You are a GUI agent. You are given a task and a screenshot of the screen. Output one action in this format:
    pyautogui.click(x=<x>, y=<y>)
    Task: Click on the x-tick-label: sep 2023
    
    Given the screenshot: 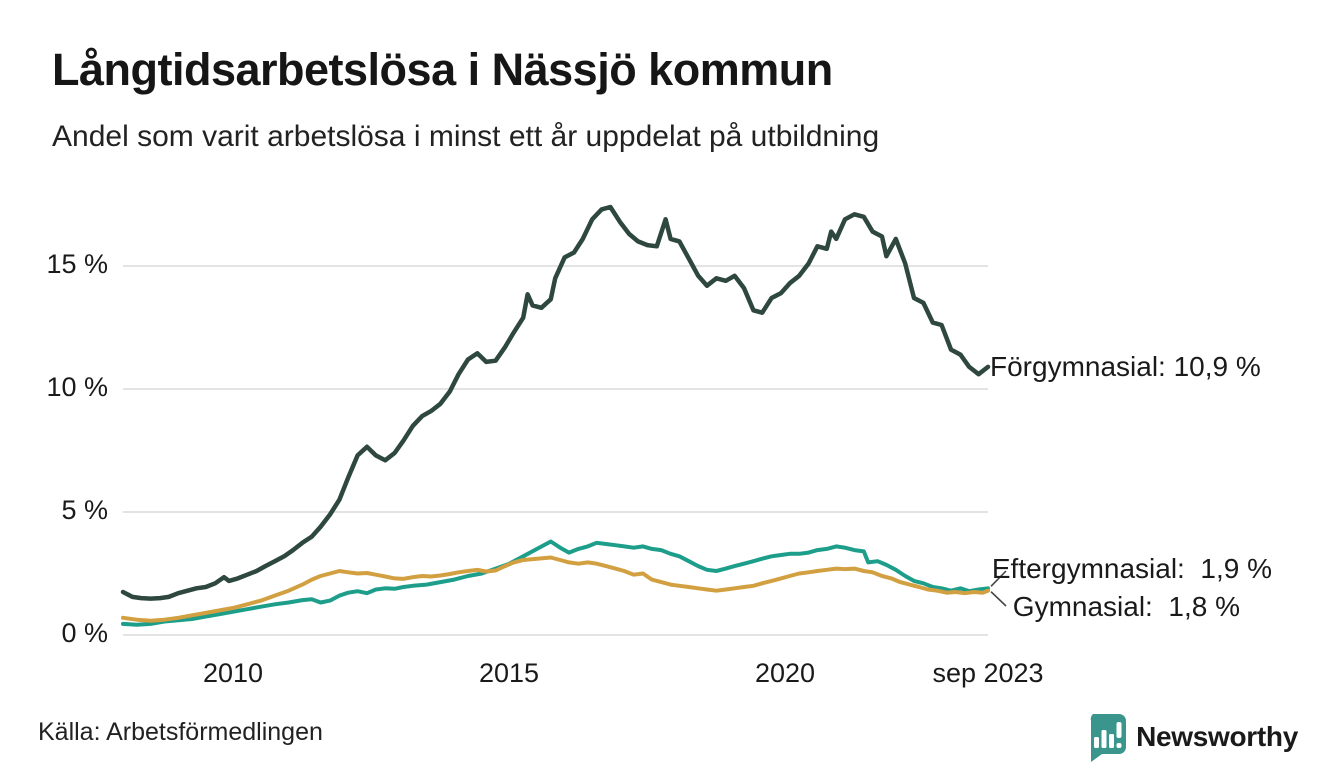 What is the action you would take?
    pyautogui.click(x=988, y=673)
    